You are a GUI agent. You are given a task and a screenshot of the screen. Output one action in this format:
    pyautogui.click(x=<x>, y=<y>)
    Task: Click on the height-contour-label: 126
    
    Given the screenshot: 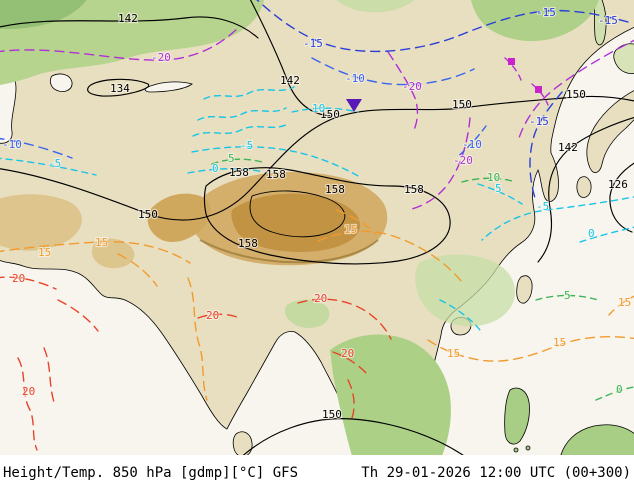 What is the action you would take?
    pyautogui.click(x=618, y=184)
    